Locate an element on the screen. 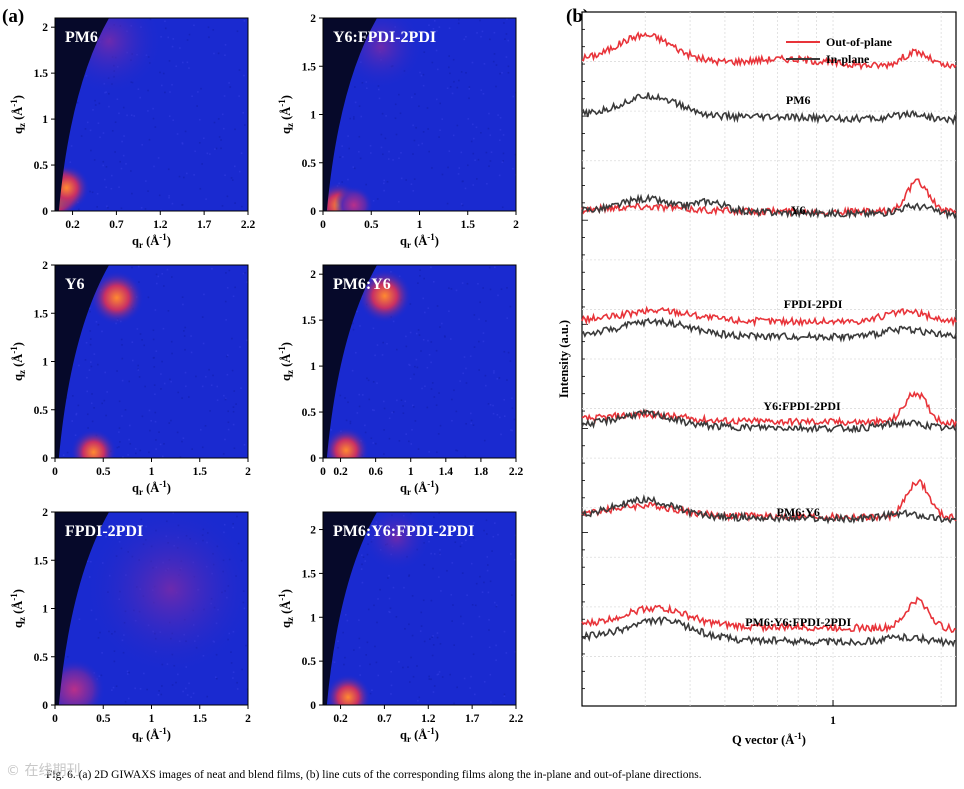 This screenshot has height=789, width=964. x-tick-label: 0.2 is located at coordinates (340, 472).